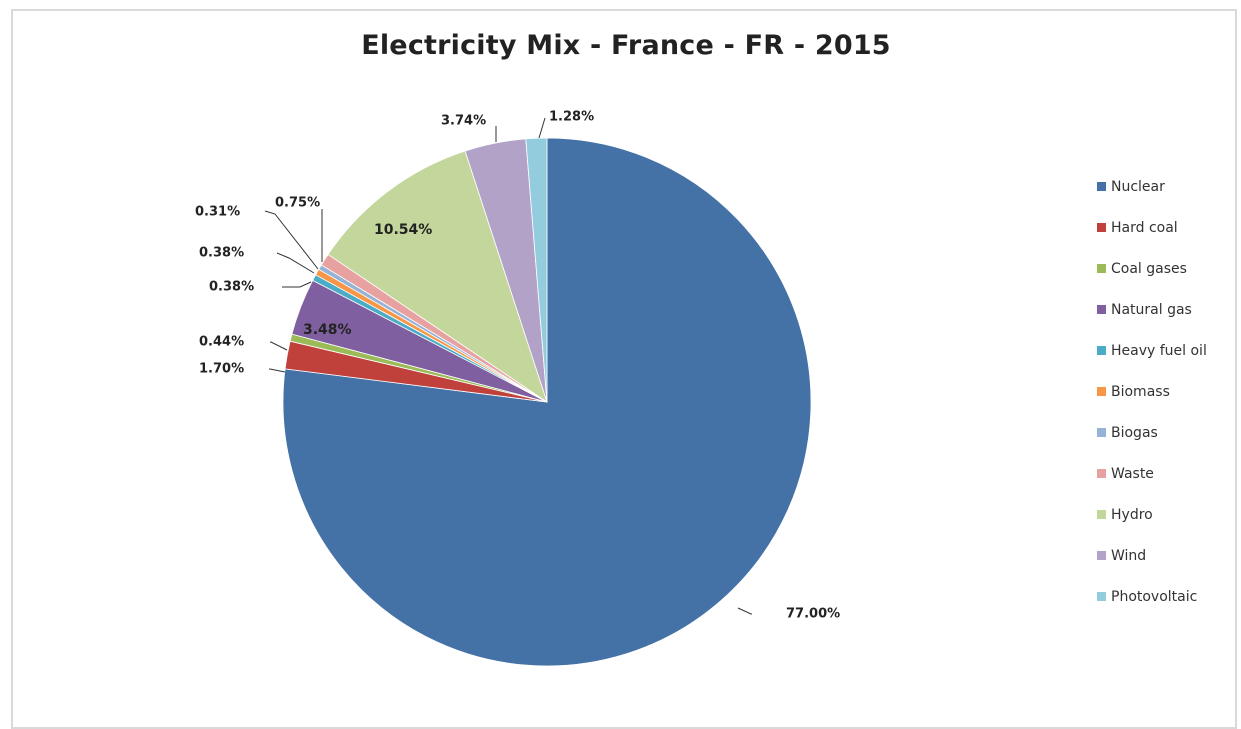 Image resolution: width=1241 pixels, height=729 pixels. Describe the element at coordinates (1159, 350) in the screenshot. I see `legend-label: Heavy fuel oil` at that location.